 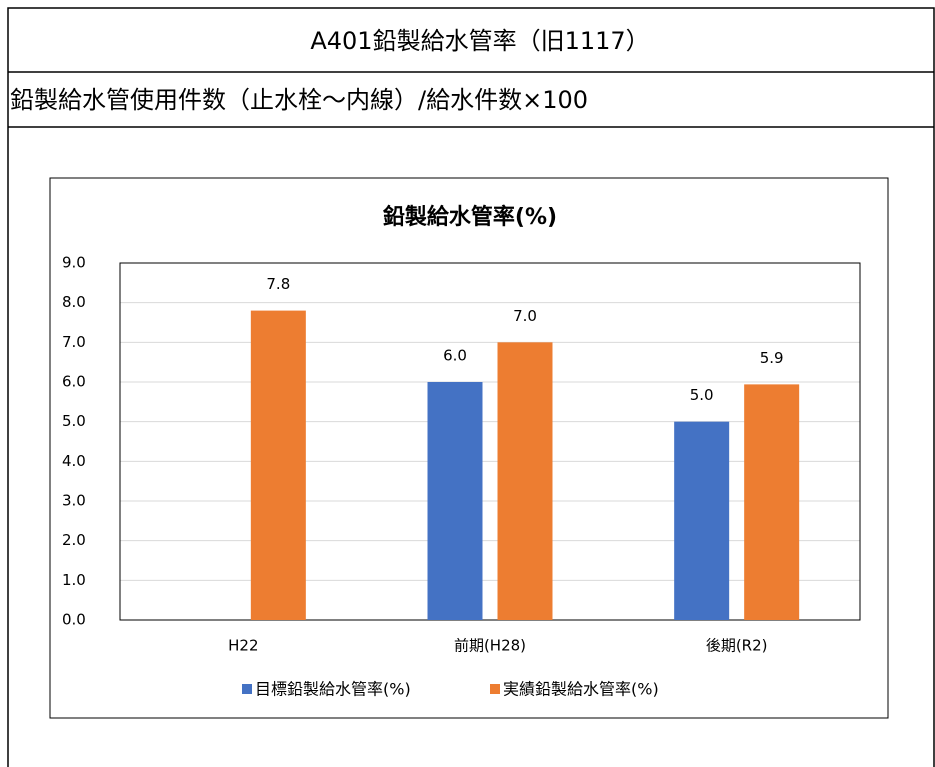 What do you see at coordinates (702, 395) in the screenshot?
I see `data-label: 5.0` at bounding box center [702, 395].